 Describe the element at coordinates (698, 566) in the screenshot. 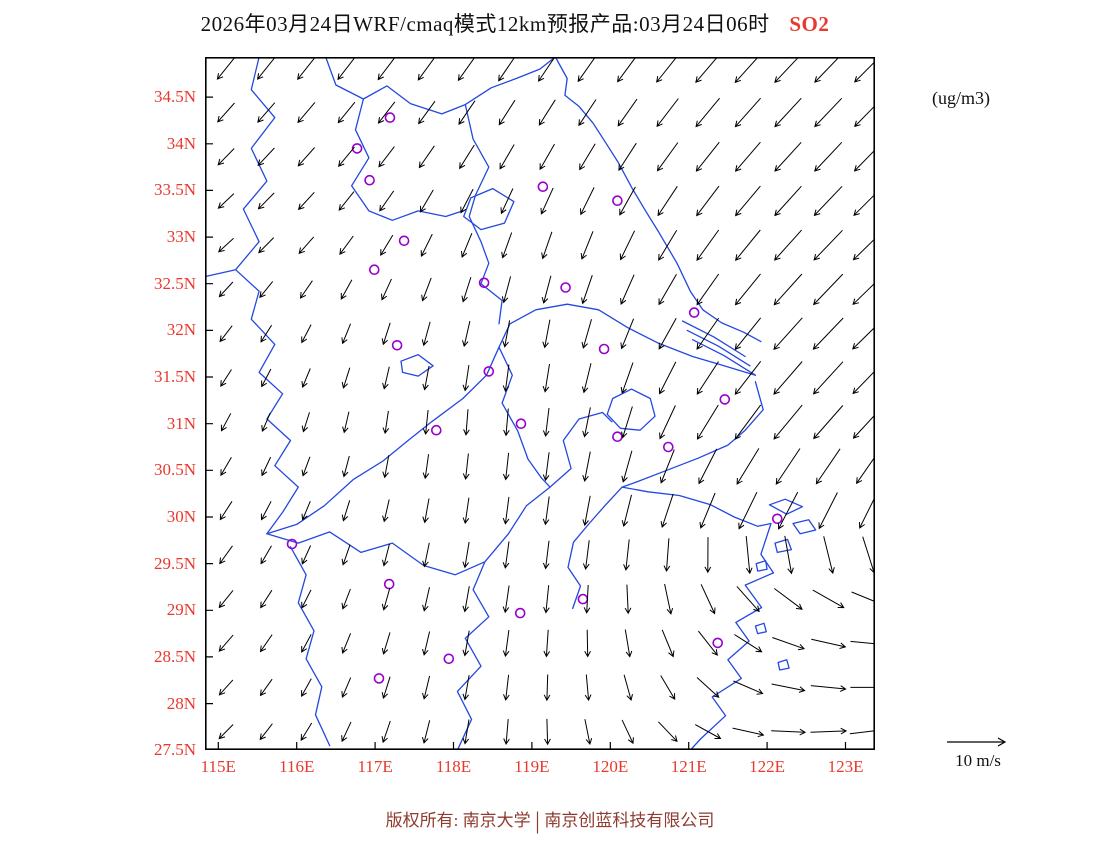

I see `map-outline-coast-zhejiang` at that location.